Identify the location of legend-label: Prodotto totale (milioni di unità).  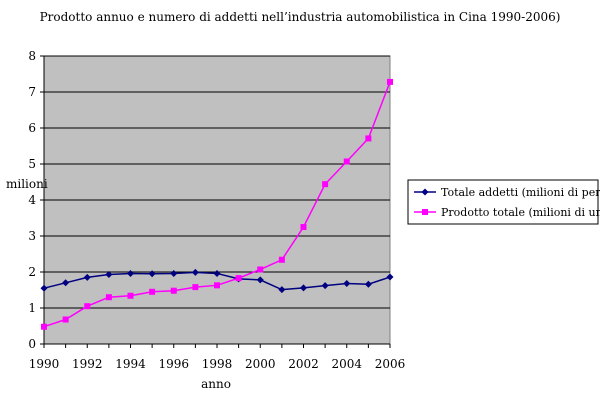
(520, 212).